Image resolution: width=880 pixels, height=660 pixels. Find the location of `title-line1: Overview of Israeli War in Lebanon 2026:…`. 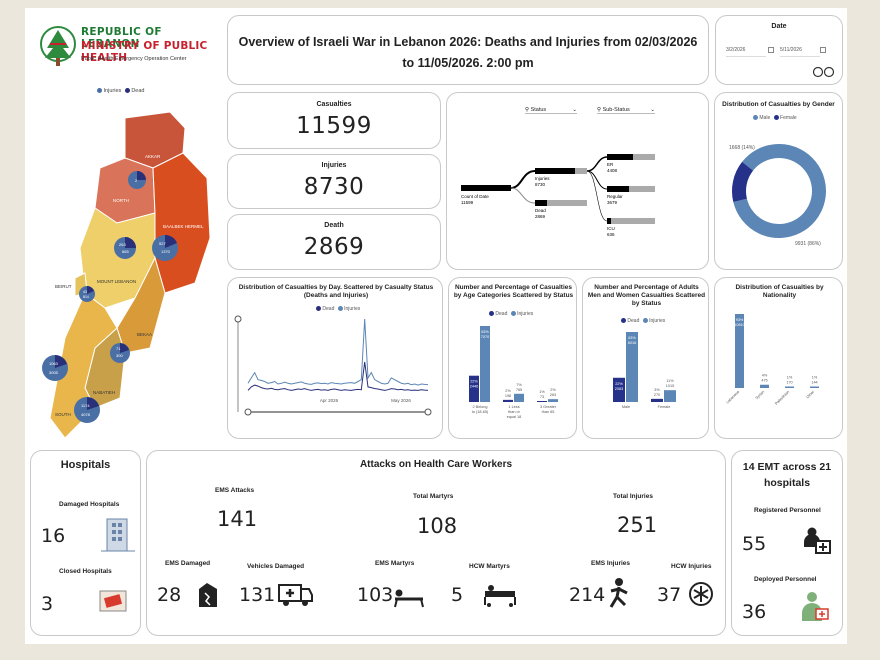

title-line1: Overview of Israeli War in Lebanon 2026:… is located at coordinates (468, 42).